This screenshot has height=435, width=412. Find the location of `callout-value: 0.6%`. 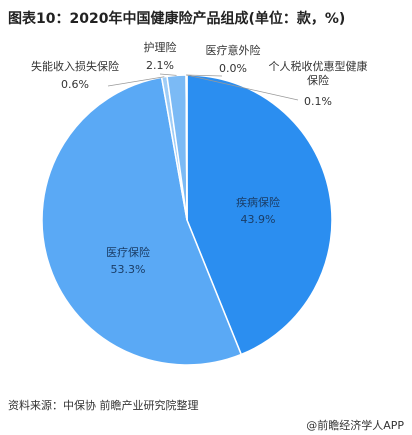

callout-value: 0.6% is located at coordinates (75, 84).